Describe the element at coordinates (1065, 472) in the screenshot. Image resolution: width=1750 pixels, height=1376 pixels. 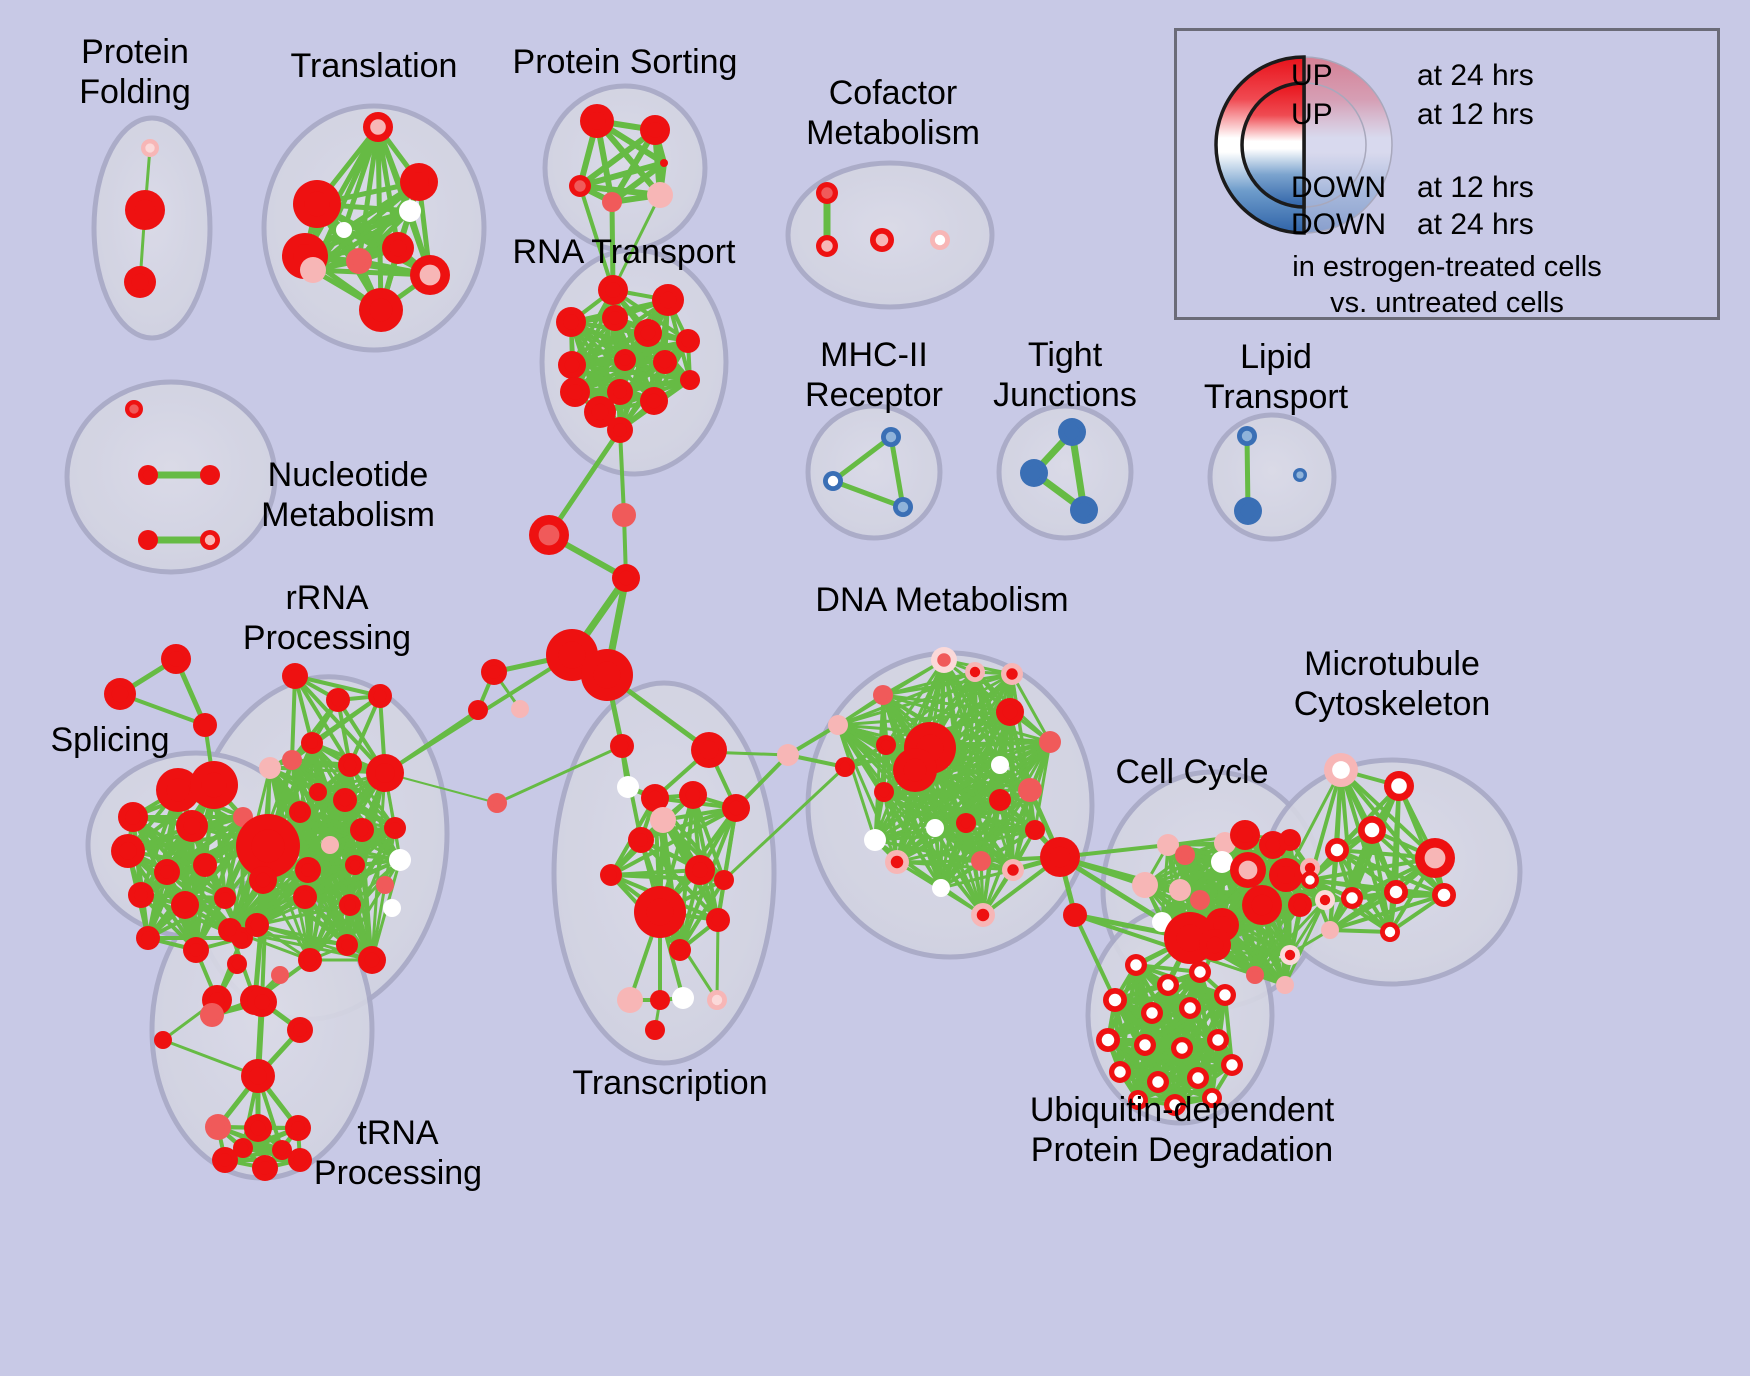
I see `cluster-hull-tight-junctions` at that location.